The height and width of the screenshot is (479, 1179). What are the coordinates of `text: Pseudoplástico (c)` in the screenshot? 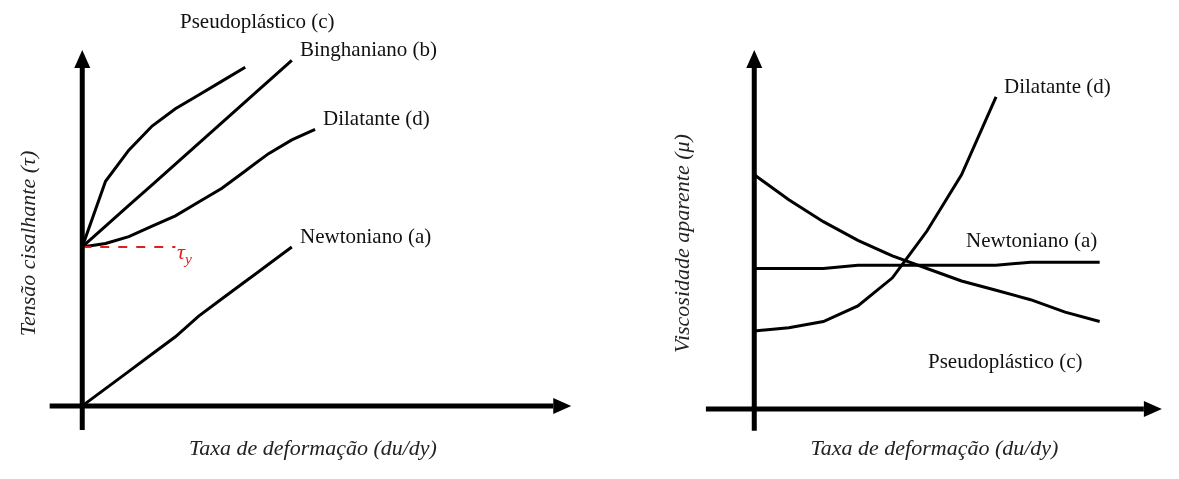 It's located at (257, 21).